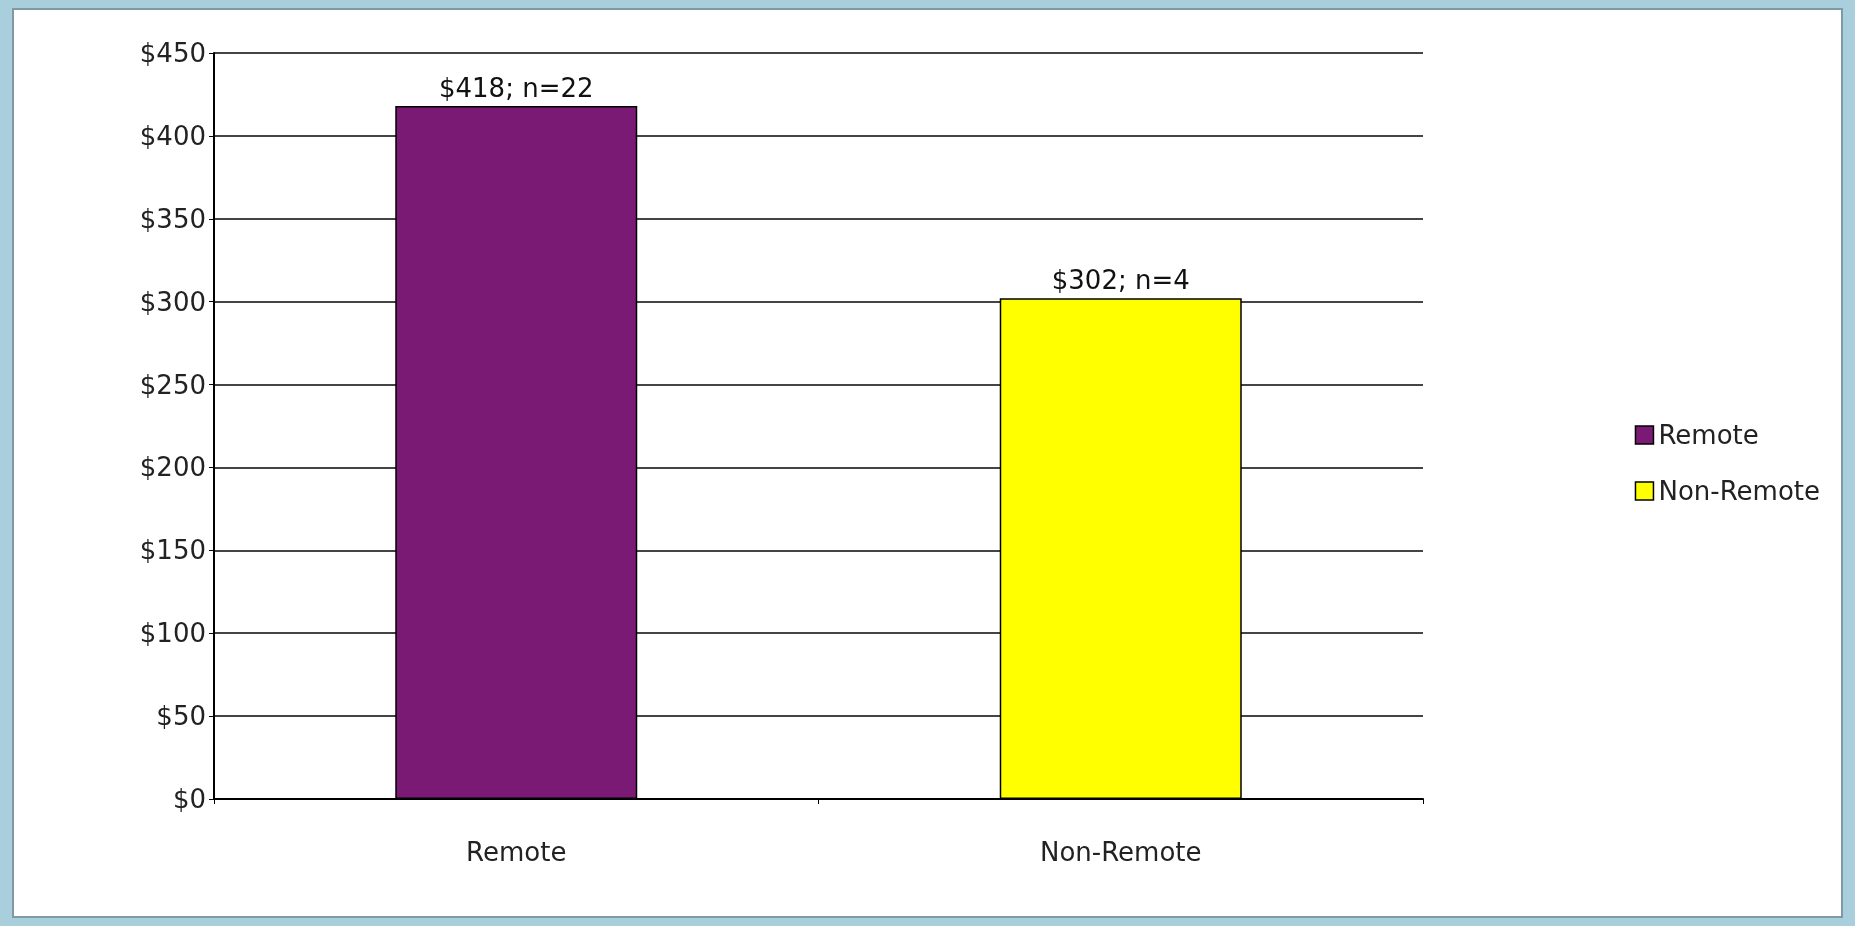 The image size is (1855, 926). I want to click on y-tick-label: $150, so click(172, 550).